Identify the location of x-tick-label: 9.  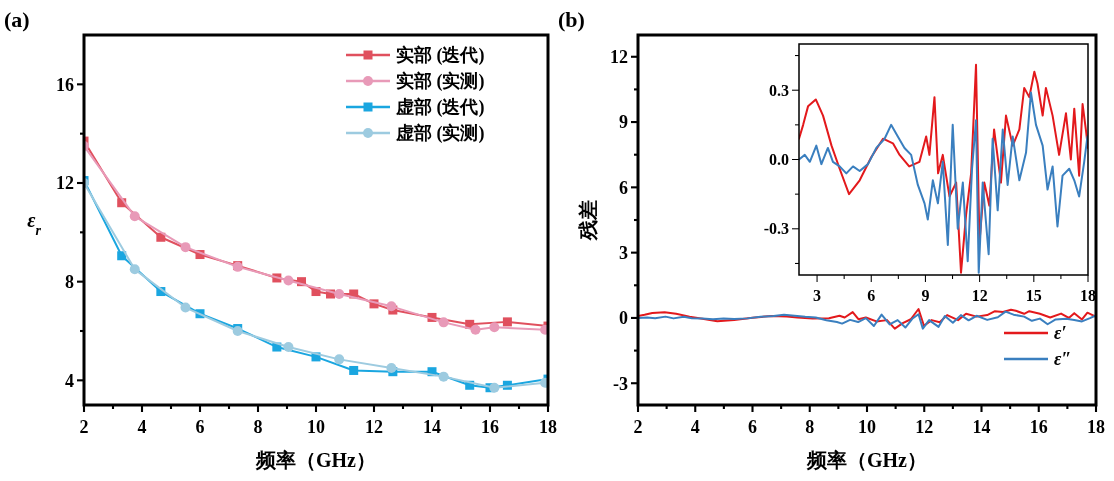
(925, 295).